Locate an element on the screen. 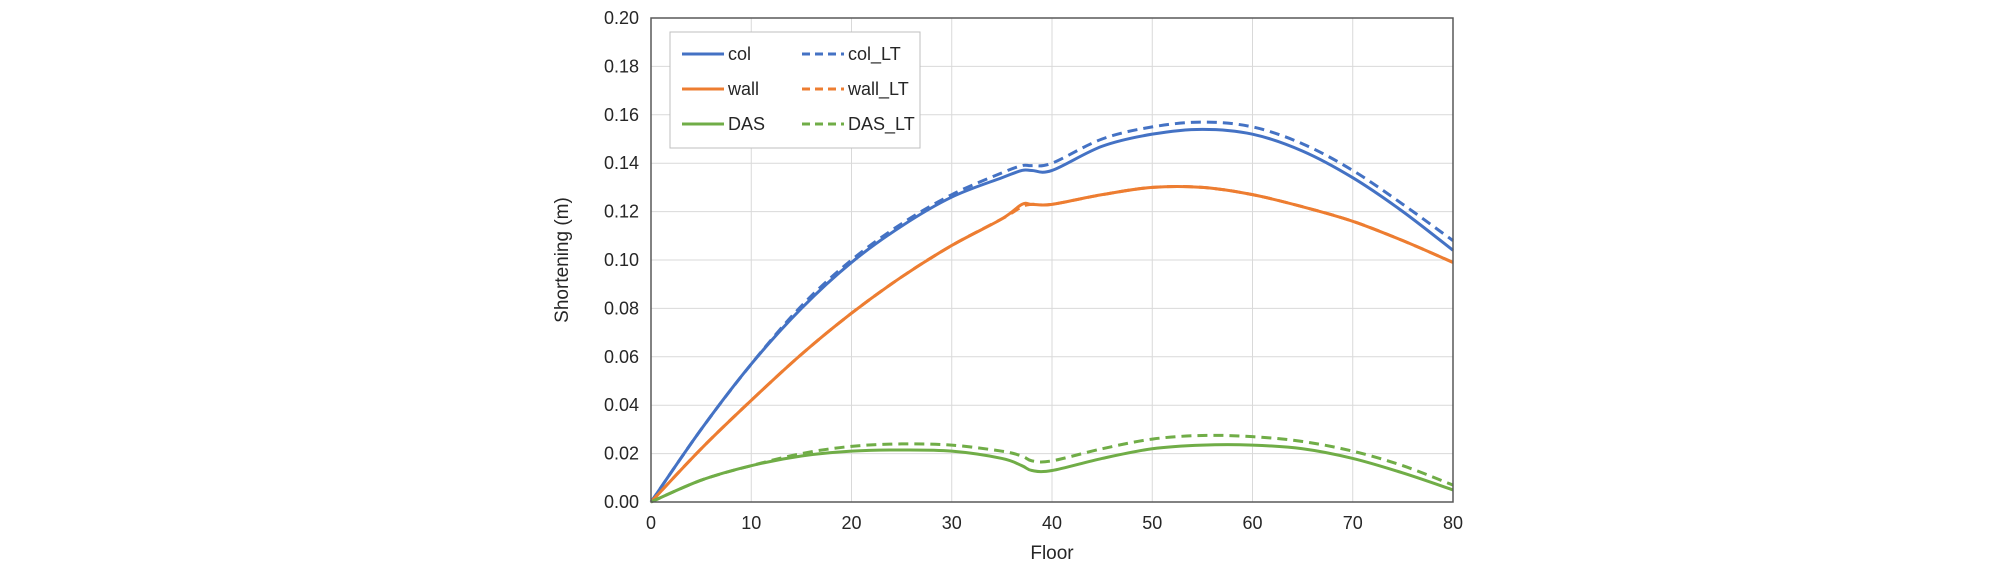 The image size is (2008, 577). x-tick-label: 70 is located at coordinates (1353, 523).